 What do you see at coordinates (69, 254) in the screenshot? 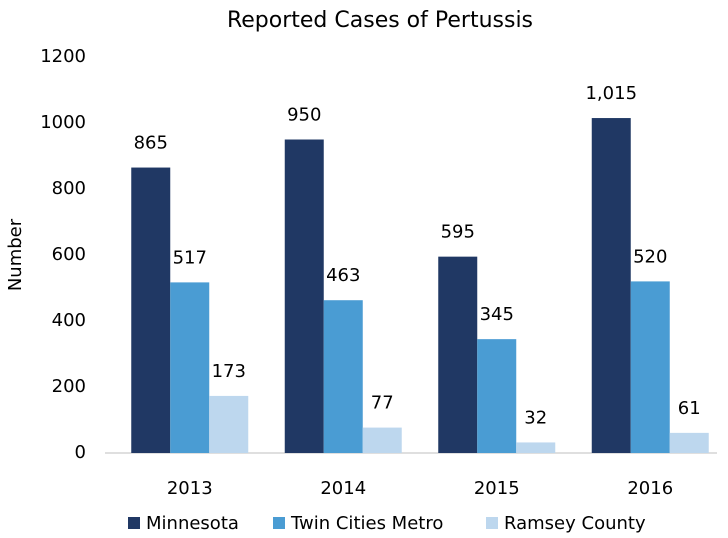
I see `y-tick-label: 600` at bounding box center [69, 254].